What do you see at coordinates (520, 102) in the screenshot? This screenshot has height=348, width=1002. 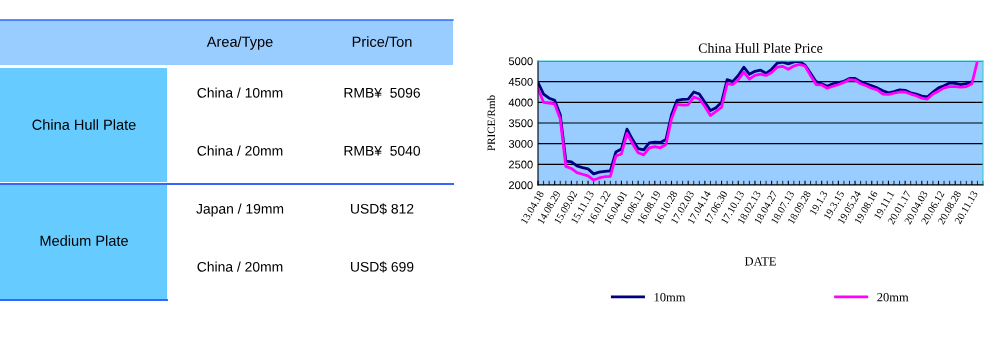 I see `y-tick-label: 4000` at bounding box center [520, 102].